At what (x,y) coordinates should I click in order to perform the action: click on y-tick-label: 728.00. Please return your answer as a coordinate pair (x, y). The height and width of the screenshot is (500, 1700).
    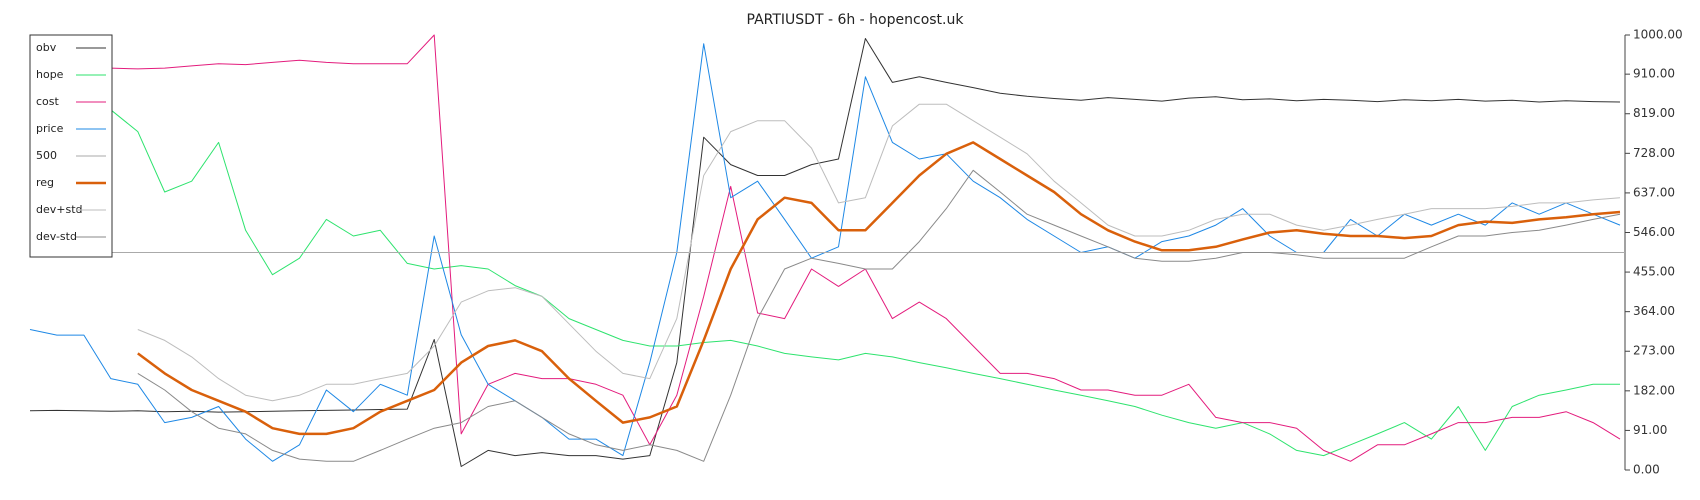
    Looking at the image, I should click on (1654, 153).